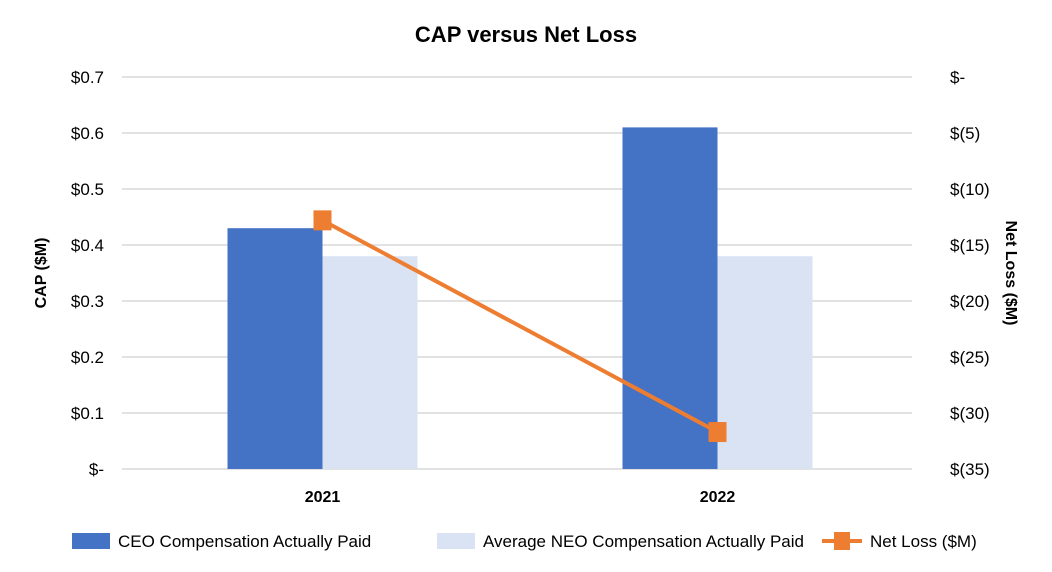  What do you see at coordinates (643, 541) in the screenshot?
I see `legend-label: Average NEO Compensation Actually Paid` at bounding box center [643, 541].